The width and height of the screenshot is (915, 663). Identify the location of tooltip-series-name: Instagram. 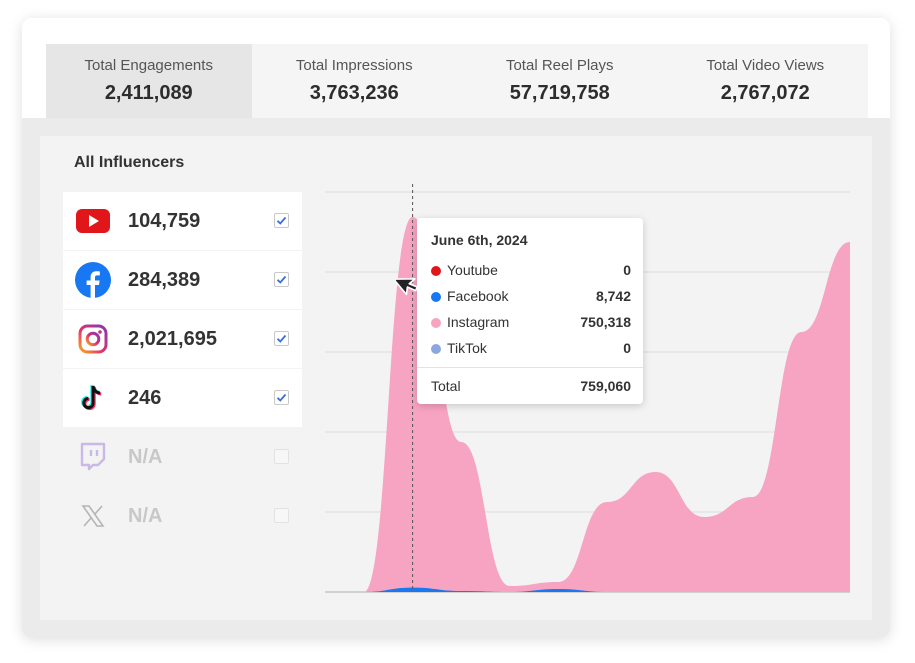
(478, 322).